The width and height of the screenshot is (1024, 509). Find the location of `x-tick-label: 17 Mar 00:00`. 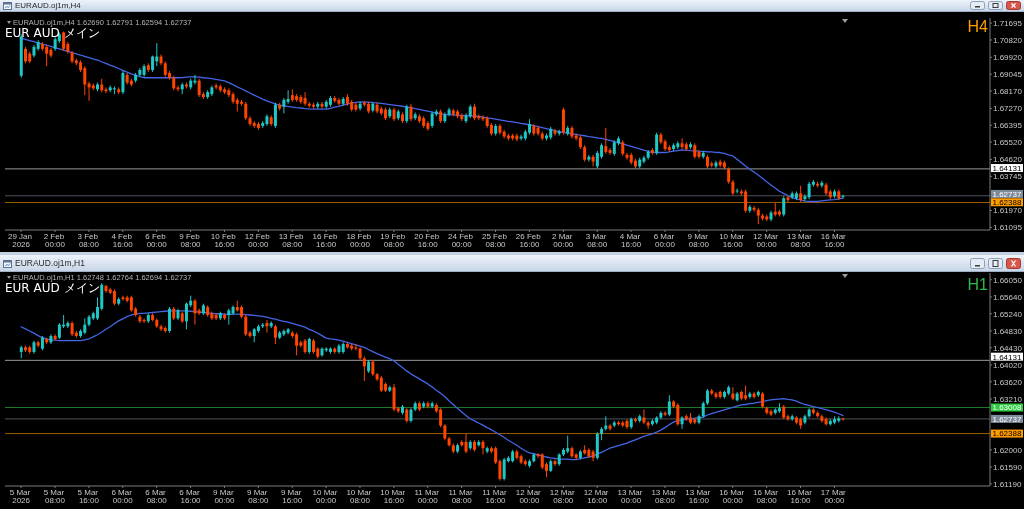

x-tick-label: 17 Mar 00:00 is located at coordinates (834, 496).